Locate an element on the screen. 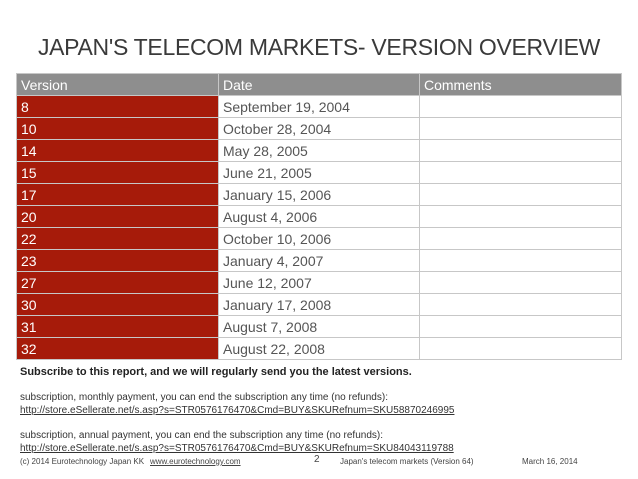 This screenshot has width=638, height=479. table-row: 23 January 4, 2007 is located at coordinates (319, 260).